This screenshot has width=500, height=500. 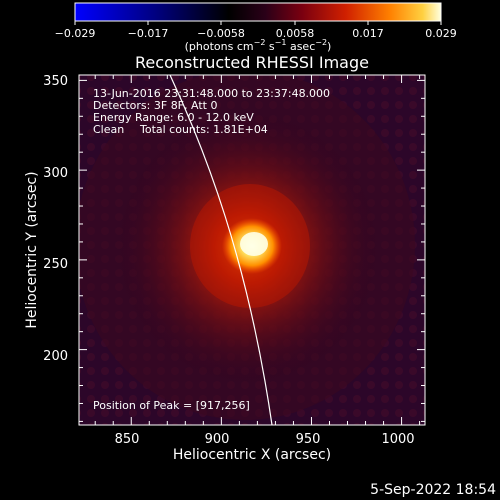 I want to click on y-axis-label: Heliocentric Y (arcsec), so click(x=32, y=249).